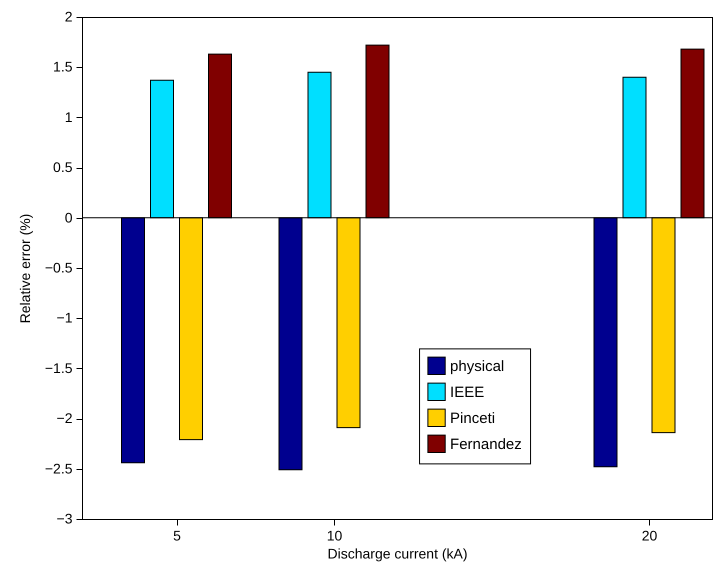  I want to click on x-tick-label: 5, so click(177, 536).